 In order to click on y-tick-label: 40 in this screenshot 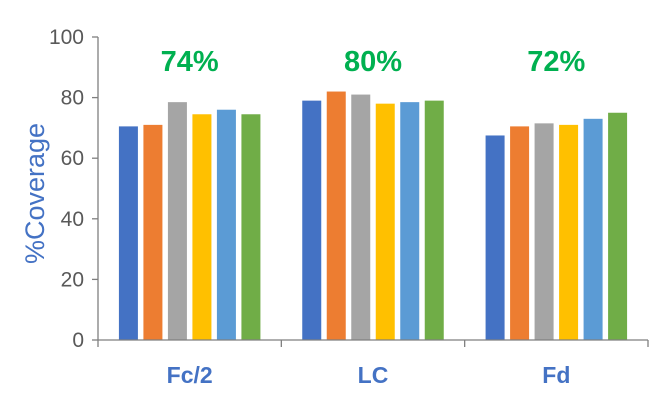, I will do `click(72, 219)`.